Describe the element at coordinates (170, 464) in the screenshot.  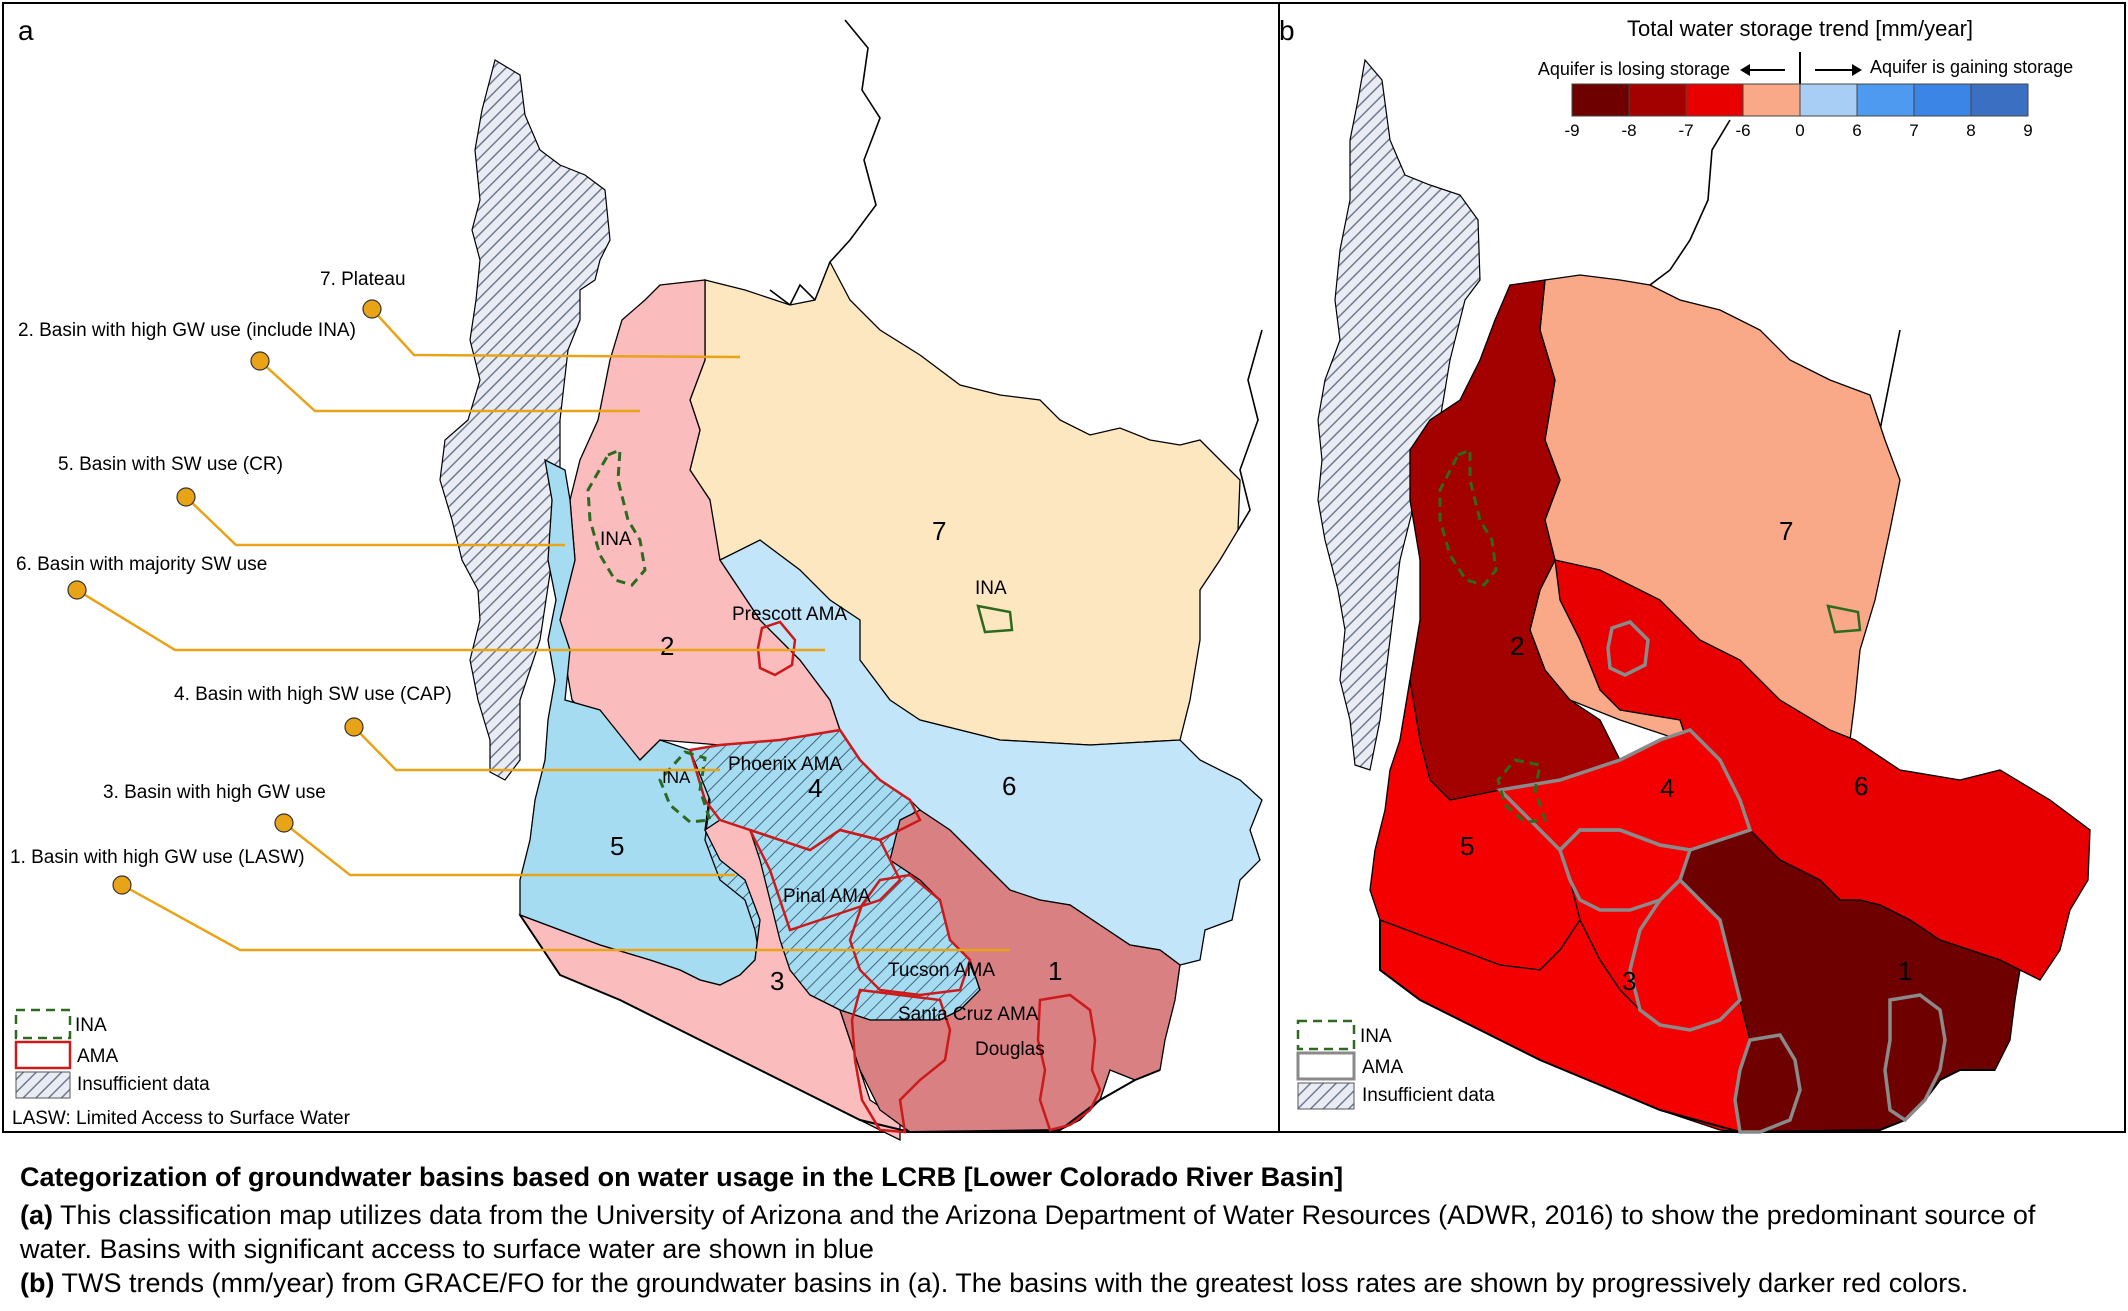
I see `category-label-5: 5. Basin with SW use (CR)` at that location.